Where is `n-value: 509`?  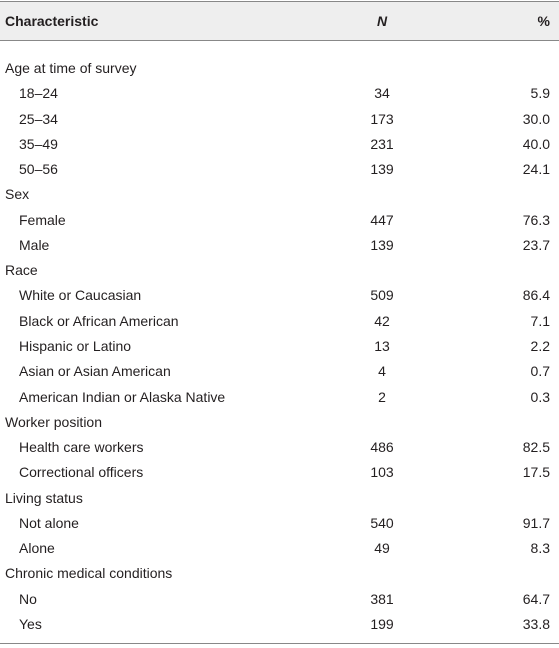
n-value: 509 is located at coordinates (382, 295).